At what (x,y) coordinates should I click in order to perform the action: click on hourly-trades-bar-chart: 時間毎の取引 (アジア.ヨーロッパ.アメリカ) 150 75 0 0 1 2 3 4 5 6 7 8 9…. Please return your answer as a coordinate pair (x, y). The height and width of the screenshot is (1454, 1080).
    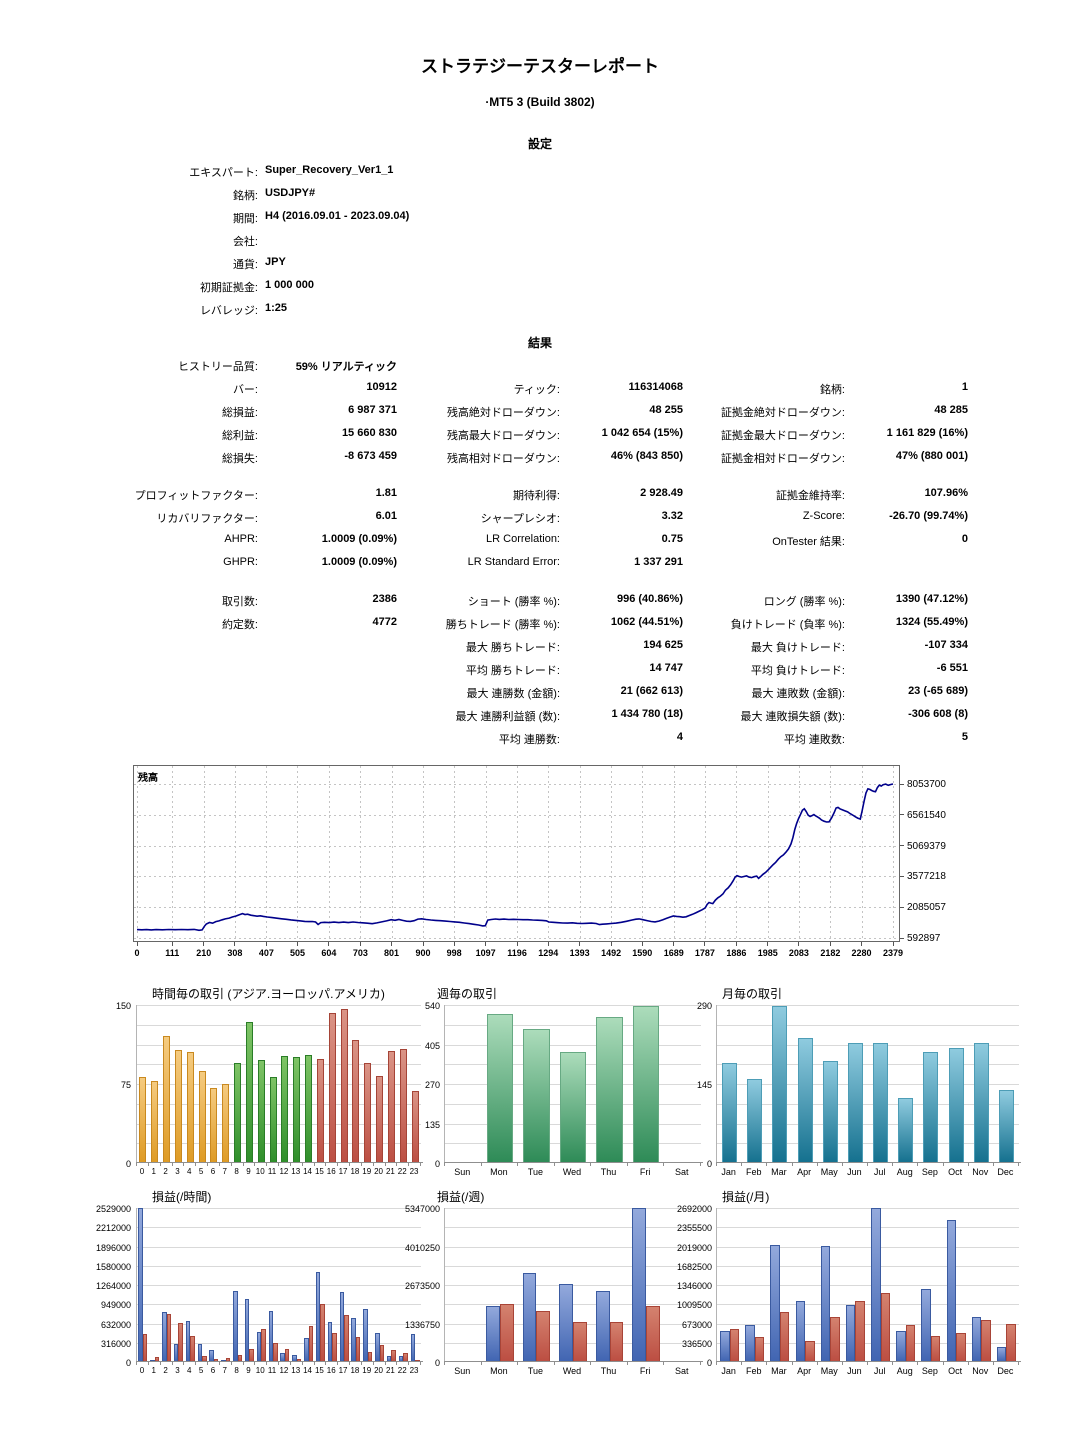
    Looking at the image, I should click on (265, 1087).